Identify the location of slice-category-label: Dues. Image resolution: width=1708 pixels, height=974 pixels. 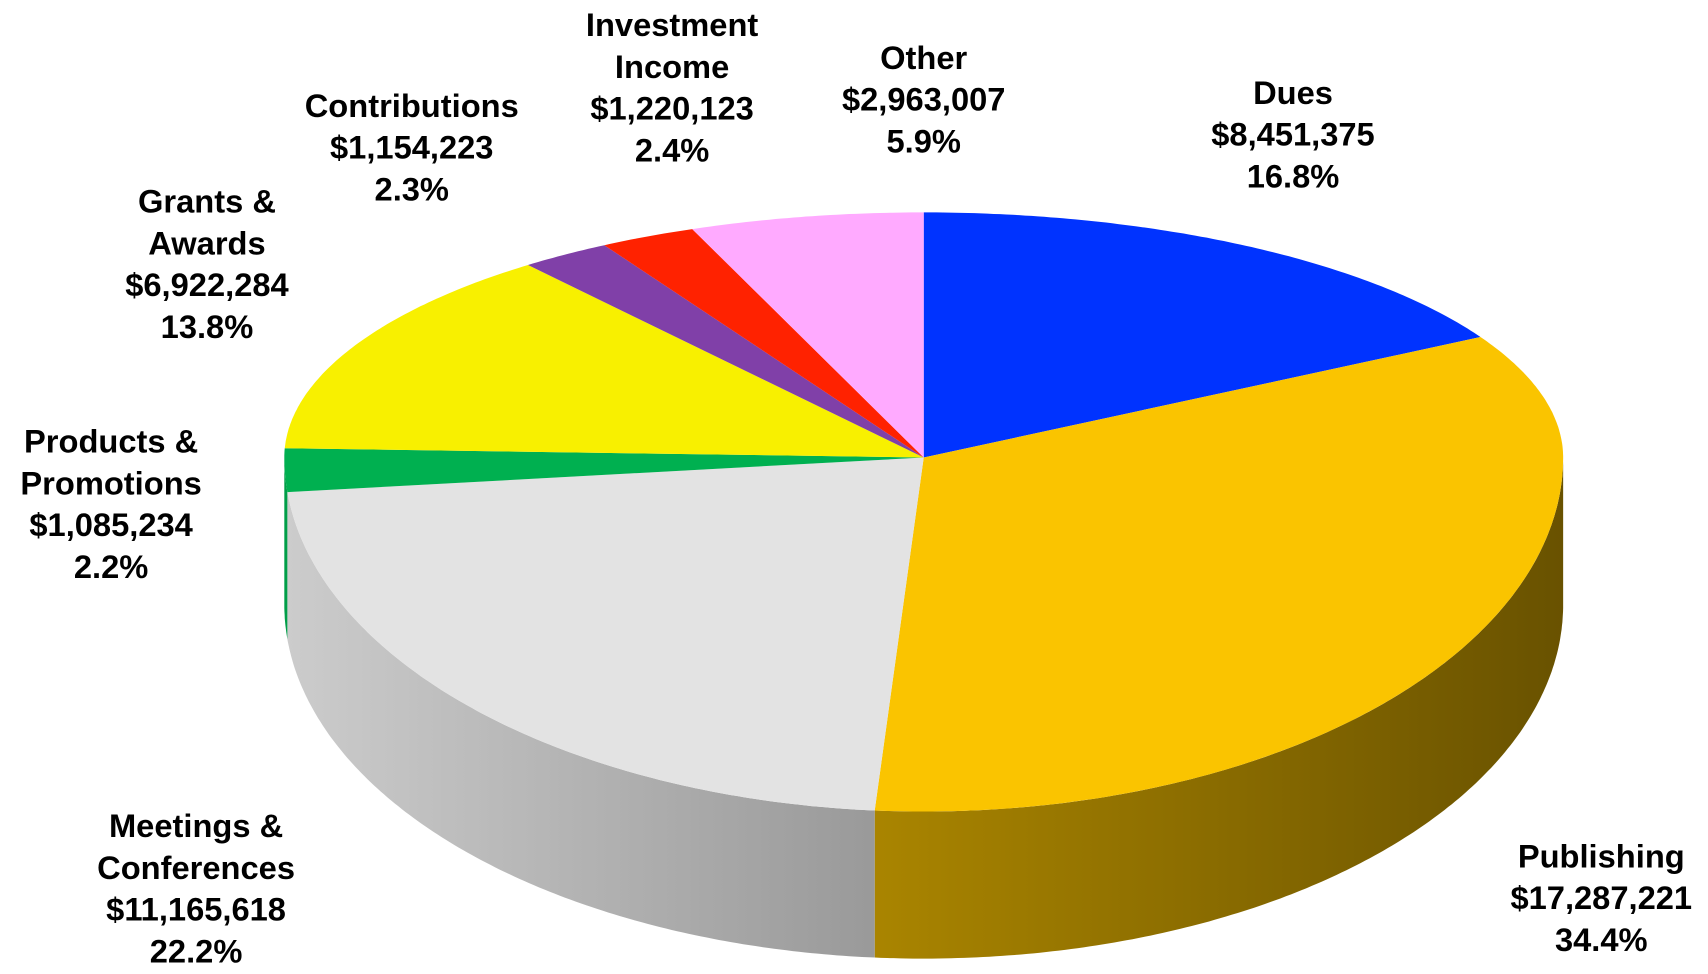
(1293, 91).